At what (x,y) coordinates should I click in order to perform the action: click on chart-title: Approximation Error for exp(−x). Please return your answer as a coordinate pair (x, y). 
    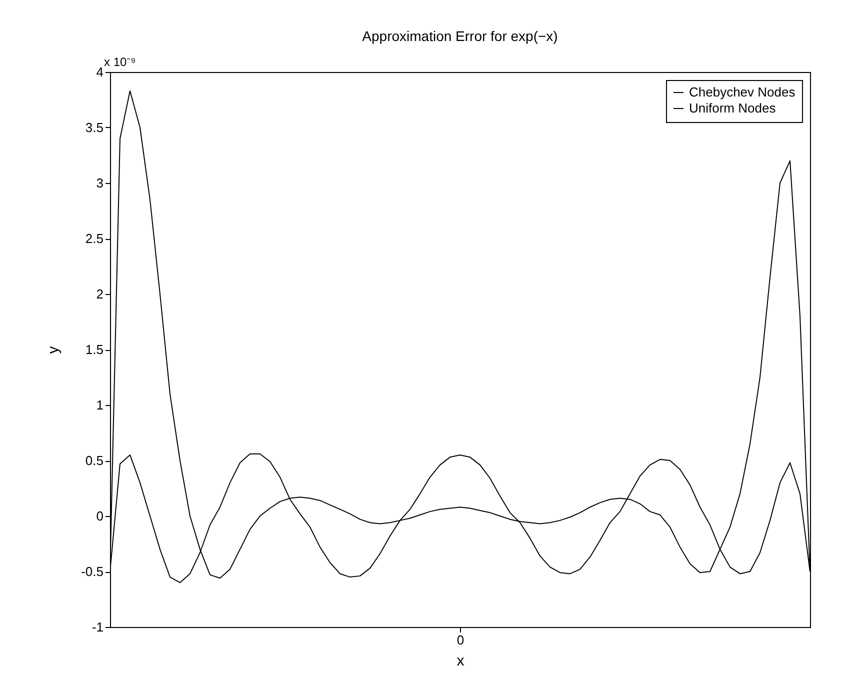
    Looking at the image, I should click on (460, 36).